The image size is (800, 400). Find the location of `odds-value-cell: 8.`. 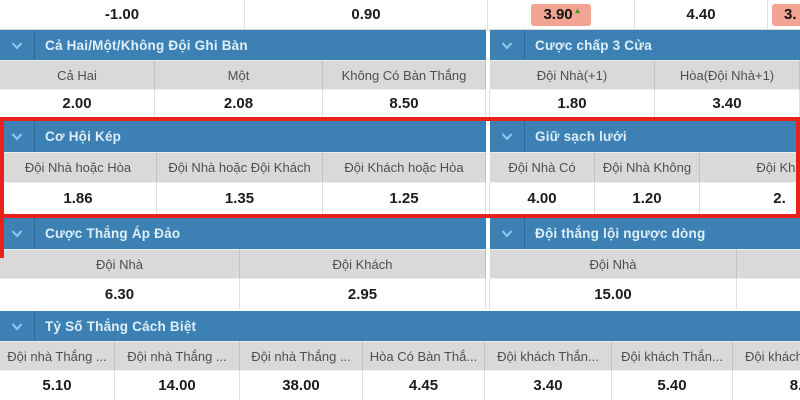

odds-value-cell: 8. is located at coordinates (766, 385).